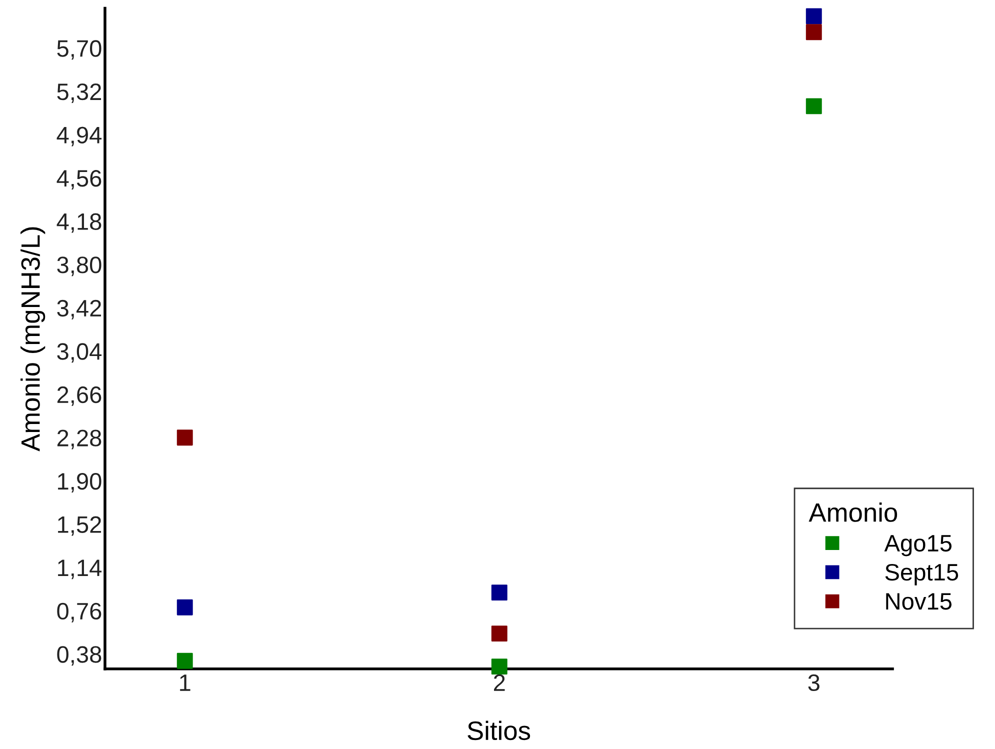  What do you see at coordinates (79, 310) in the screenshot?
I see `y-tick-label: 3,42` at bounding box center [79, 310].